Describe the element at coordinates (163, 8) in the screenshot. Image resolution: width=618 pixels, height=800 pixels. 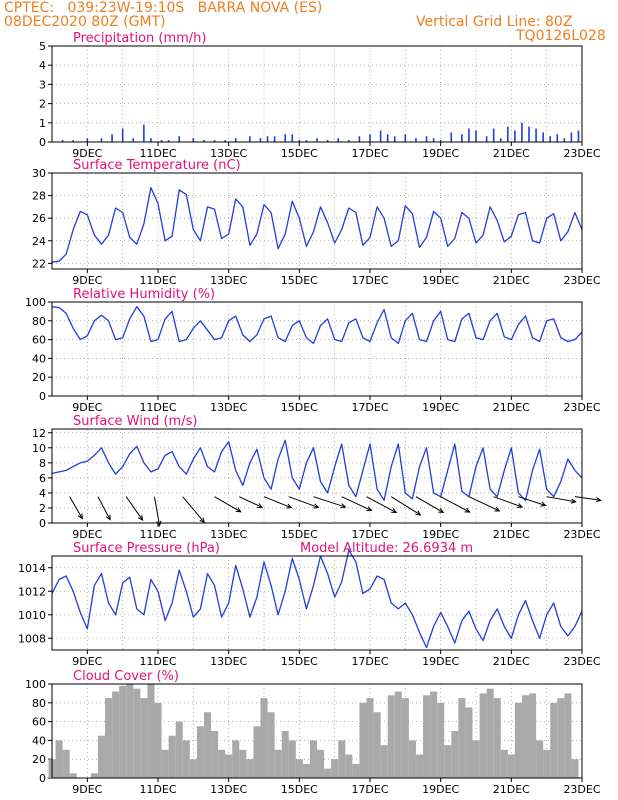
I see `header-line1: CPTEC: 039:23W-19:10S BARRA NOVA (ES)` at that location.